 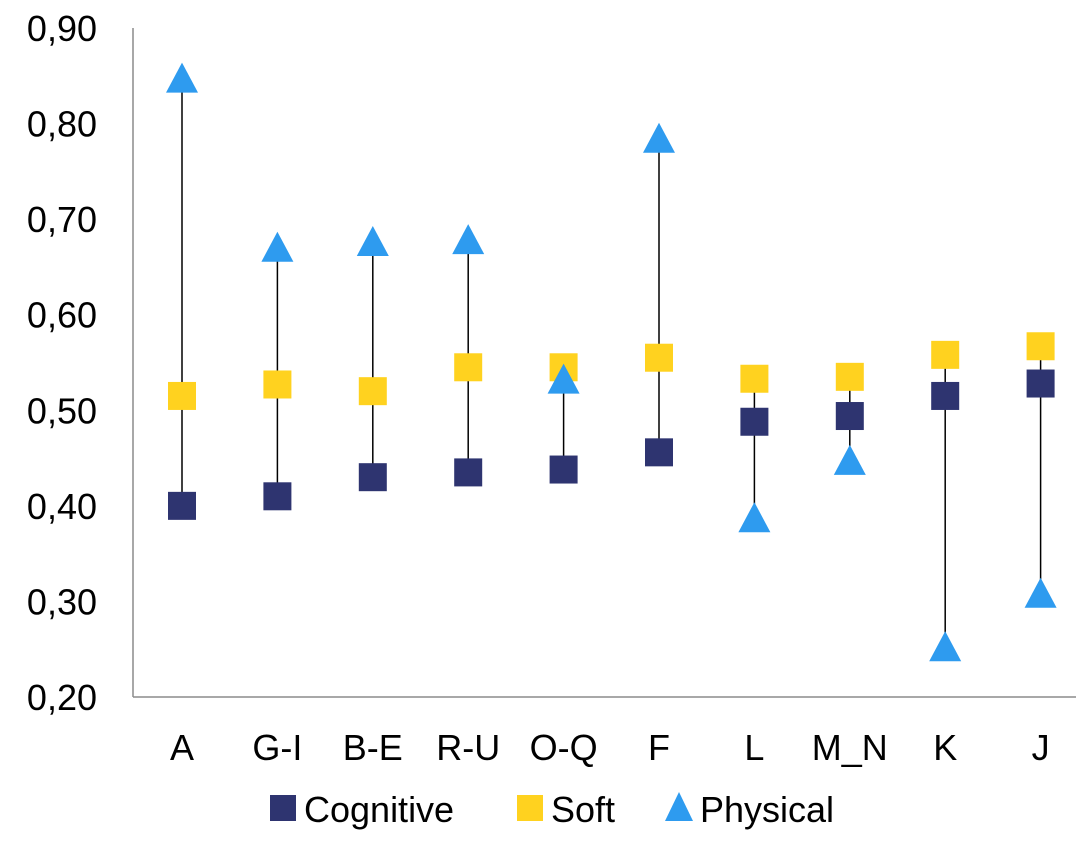 I want to click on legend-physical-swatch, so click(x=679, y=806).